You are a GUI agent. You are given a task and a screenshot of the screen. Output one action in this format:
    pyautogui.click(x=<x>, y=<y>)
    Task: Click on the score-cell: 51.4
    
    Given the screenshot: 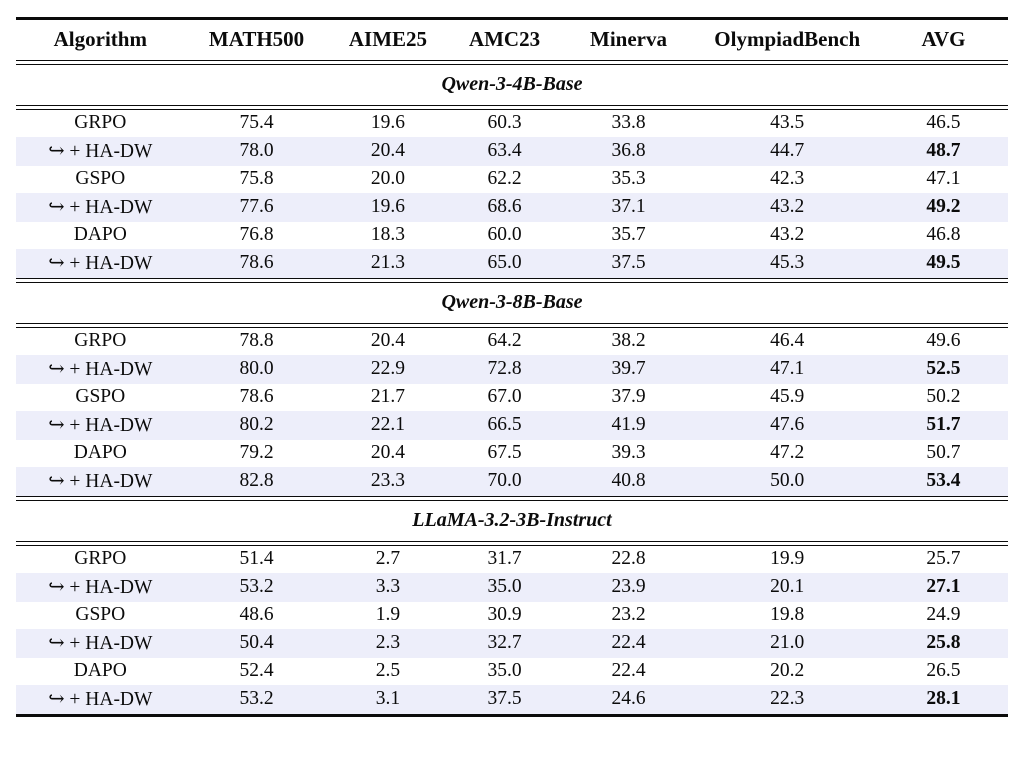 What is the action you would take?
    pyautogui.click(x=256, y=558)
    